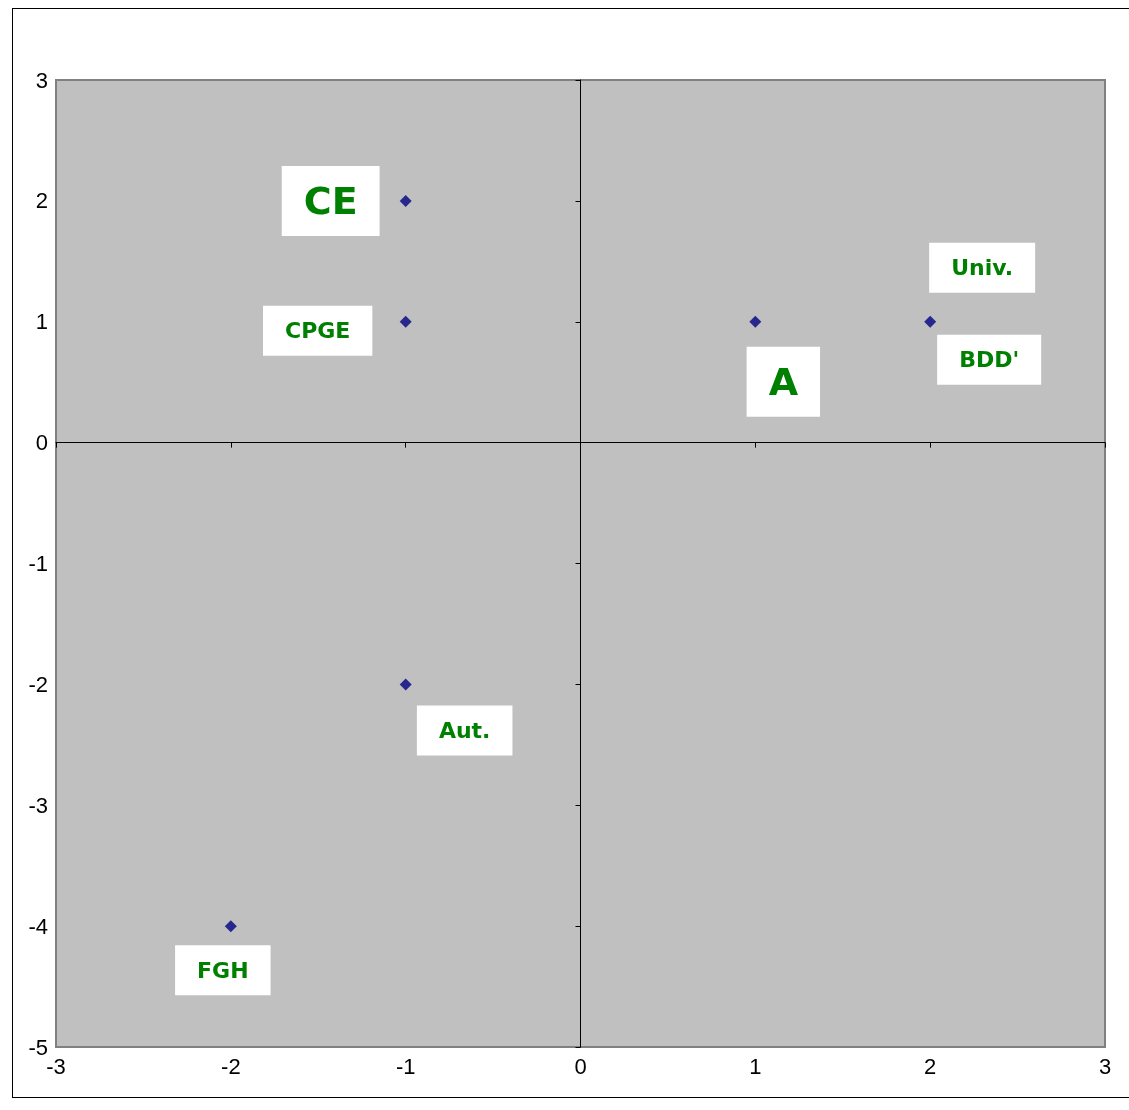  I want to click on y-tick-label: 3, so click(41, 80).